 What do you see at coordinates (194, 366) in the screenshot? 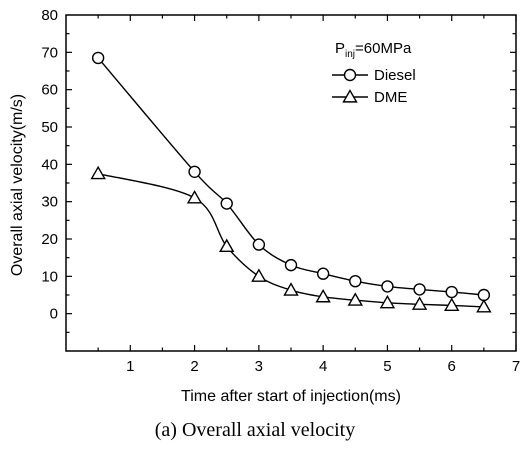
I see `x-tick-label: 2` at bounding box center [194, 366].